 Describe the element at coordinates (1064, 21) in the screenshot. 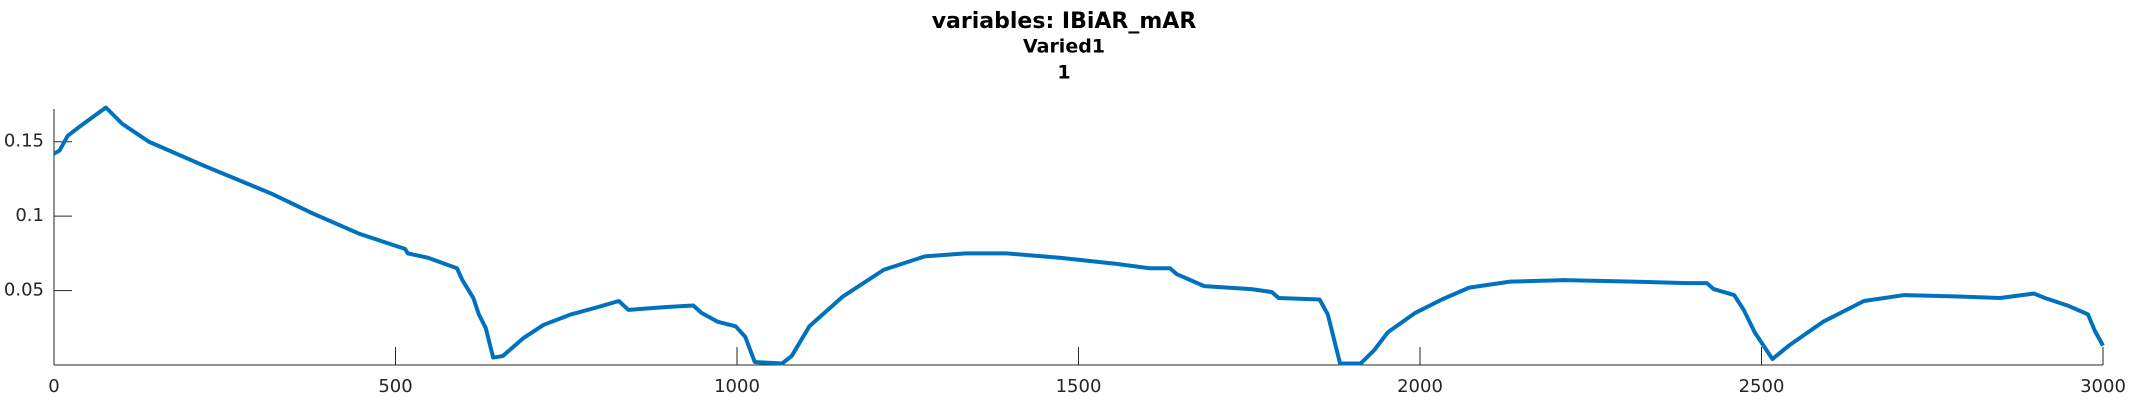

I see `chart-title: variables: IBiAR_mAR` at that location.